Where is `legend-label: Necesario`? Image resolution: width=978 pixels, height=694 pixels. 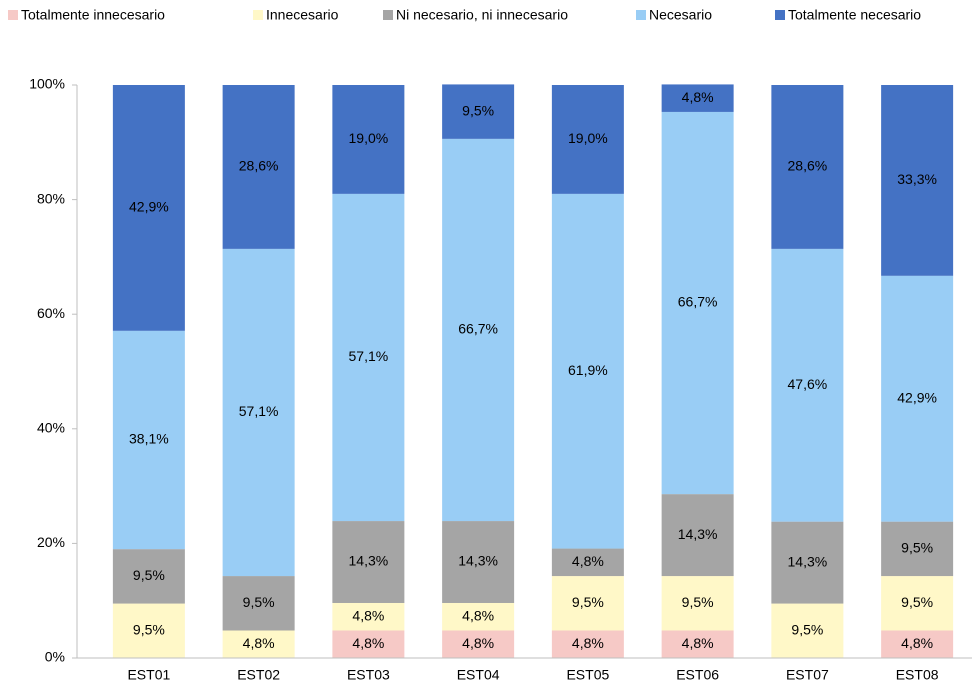 legend-label: Necesario is located at coordinates (680, 15).